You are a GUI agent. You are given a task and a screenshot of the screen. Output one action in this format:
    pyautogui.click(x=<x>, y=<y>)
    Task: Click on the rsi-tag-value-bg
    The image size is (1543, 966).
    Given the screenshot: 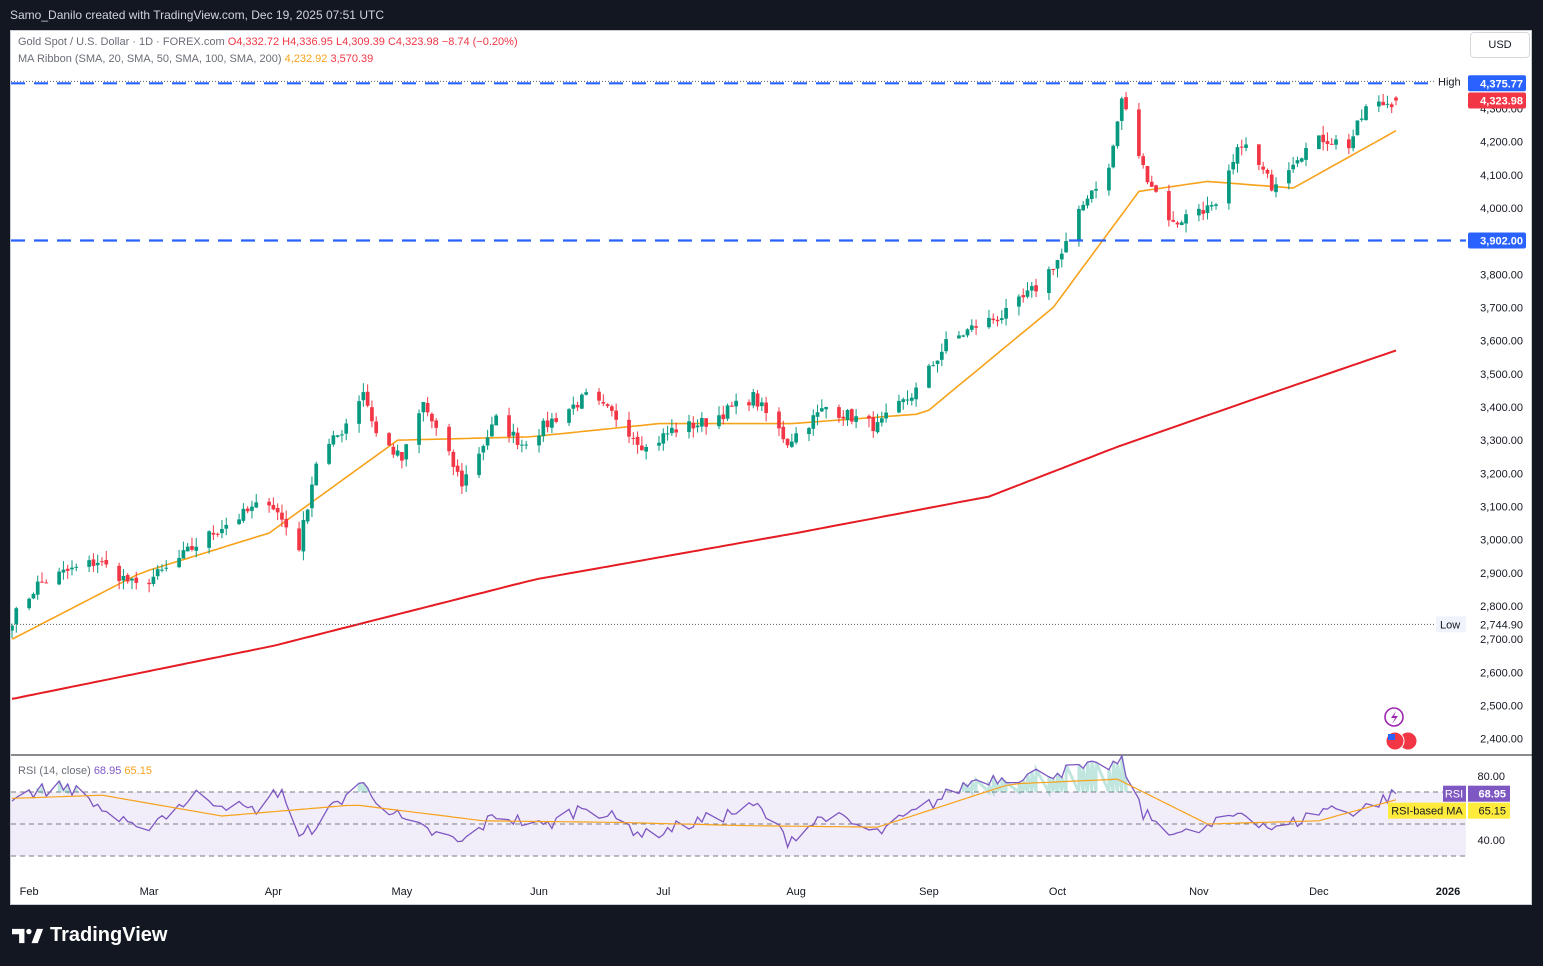 What is the action you would take?
    pyautogui.click(x=1489, y=793)
    